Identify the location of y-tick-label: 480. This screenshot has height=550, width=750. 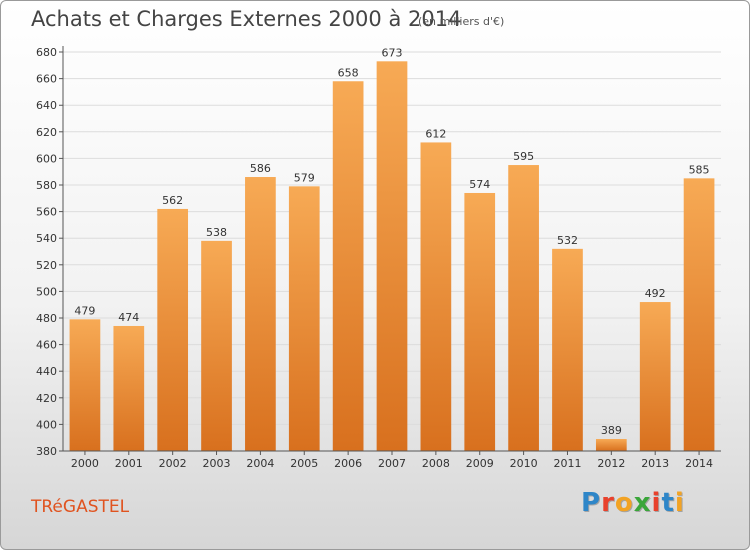
(46, 318).